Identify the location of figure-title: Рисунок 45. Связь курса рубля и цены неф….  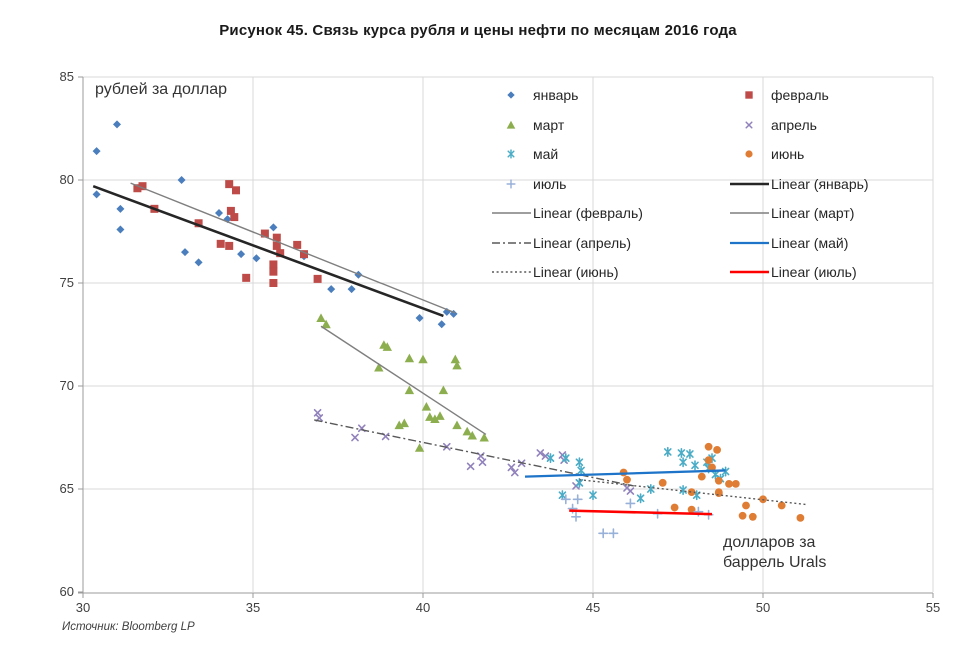
(478, 30).